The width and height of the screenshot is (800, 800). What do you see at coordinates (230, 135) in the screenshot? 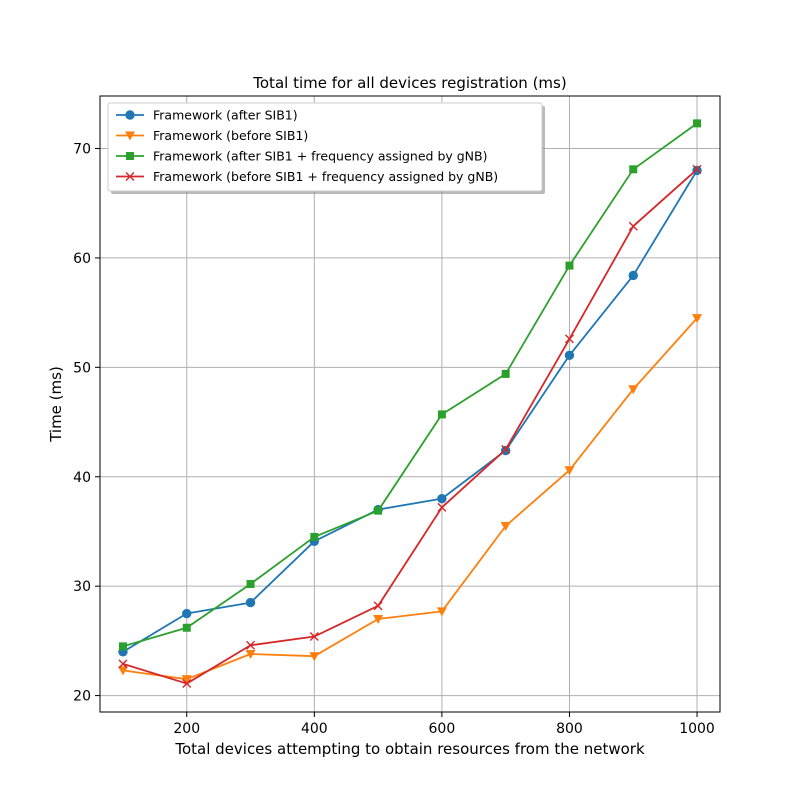
I see `legend-label: Framework (before SIB1)` at bounding box center [230, 135].